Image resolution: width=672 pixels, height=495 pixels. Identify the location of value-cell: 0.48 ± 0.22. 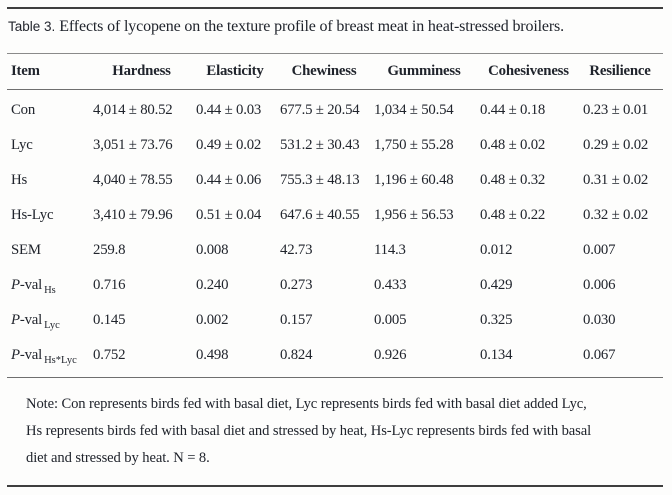
(513, 215).